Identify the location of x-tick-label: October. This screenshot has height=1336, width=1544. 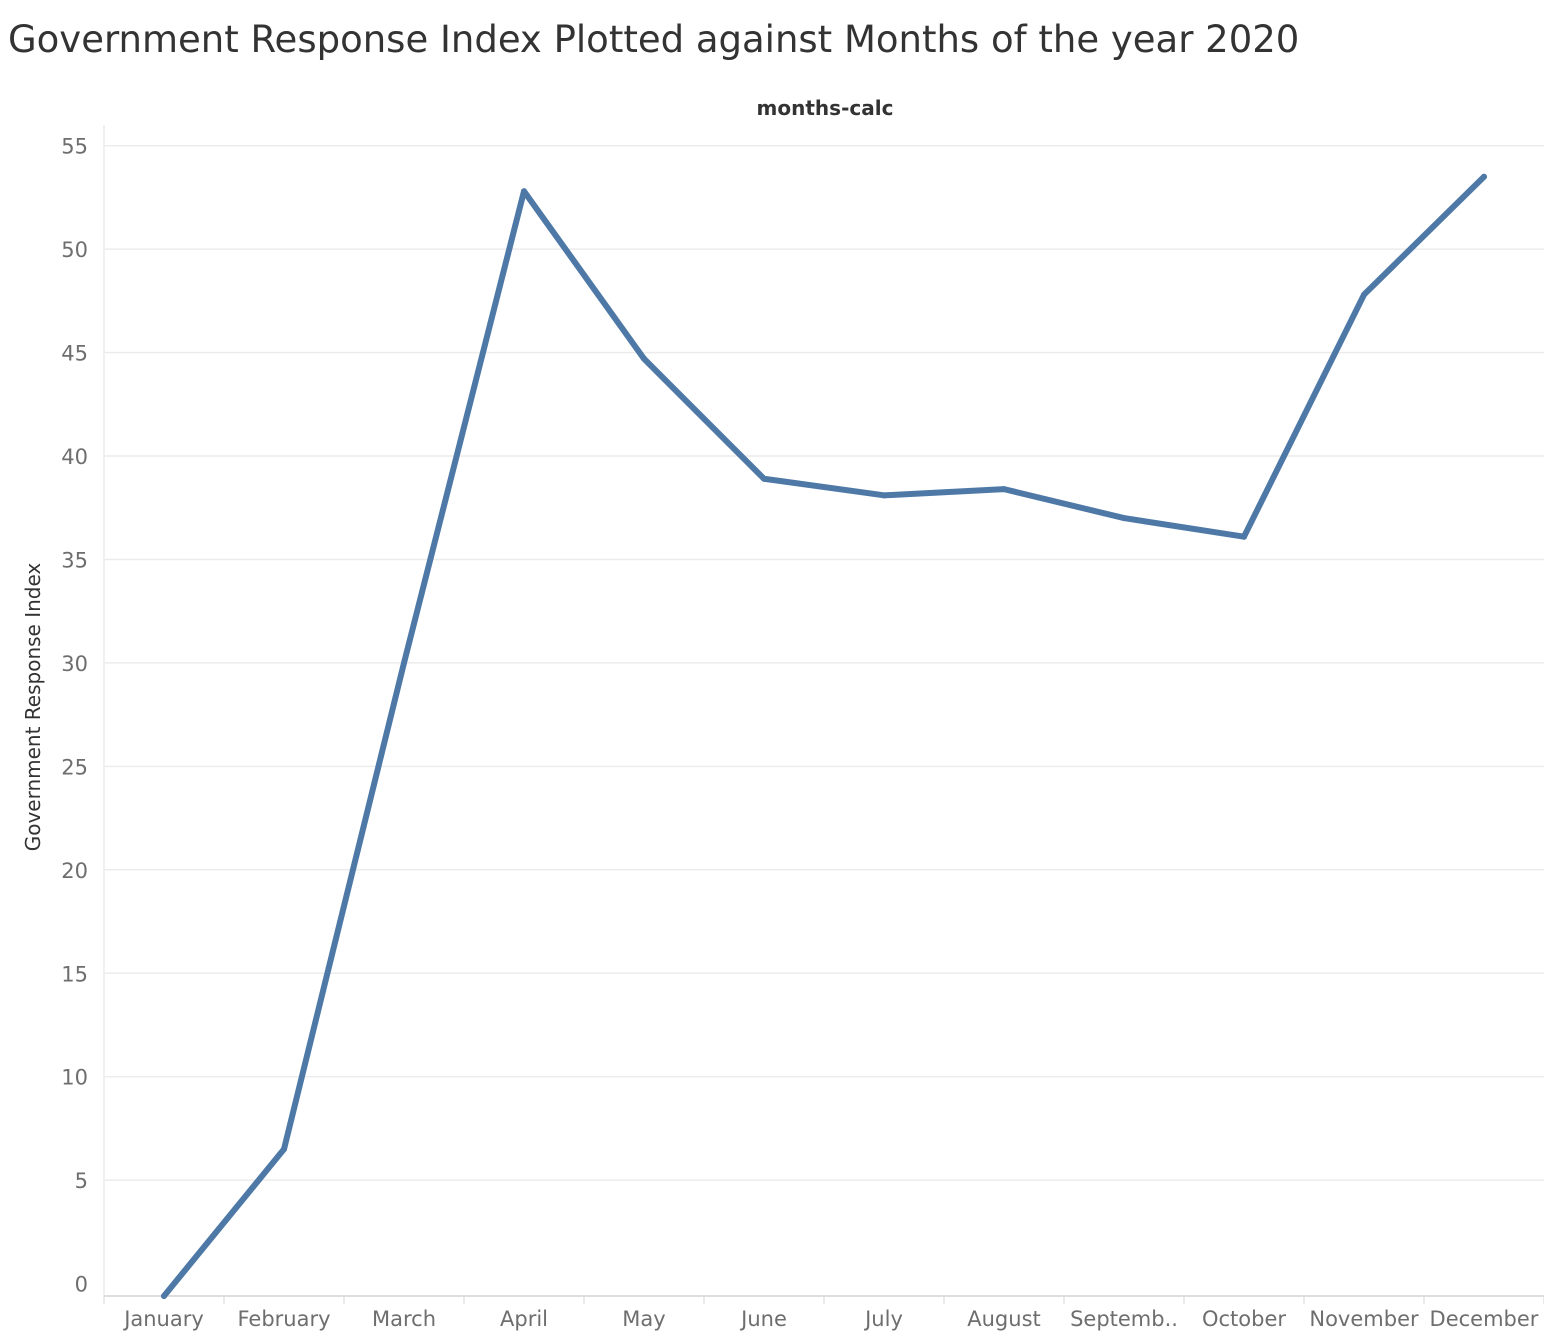
(1244, 1319).